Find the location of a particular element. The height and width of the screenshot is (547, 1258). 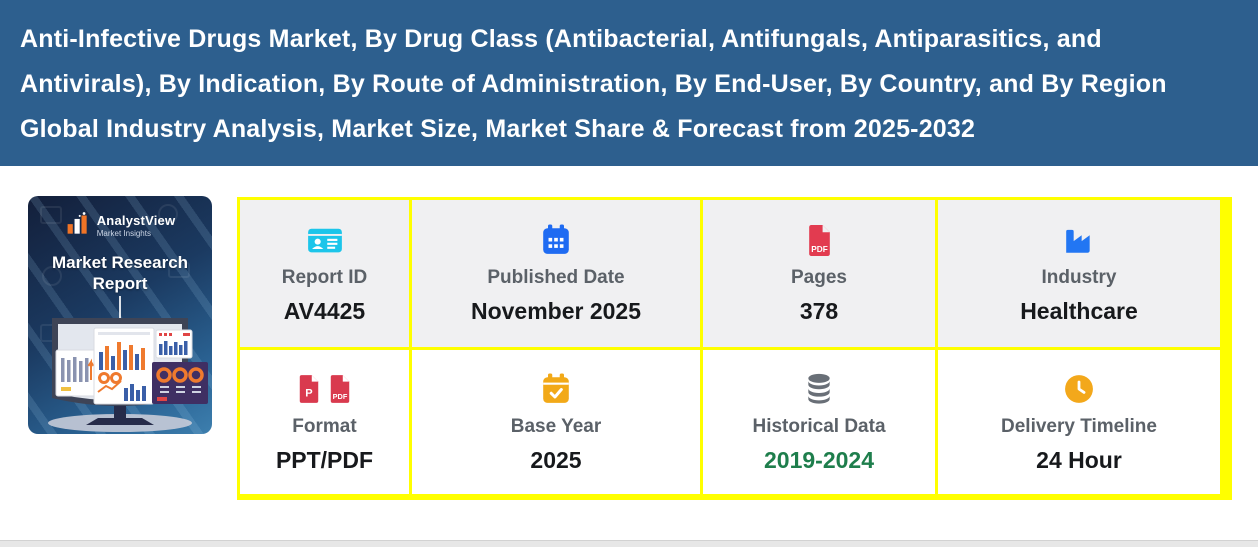

info-card-historical-data: Historical Data 2019-2024 is located at coordinates (819, 422).